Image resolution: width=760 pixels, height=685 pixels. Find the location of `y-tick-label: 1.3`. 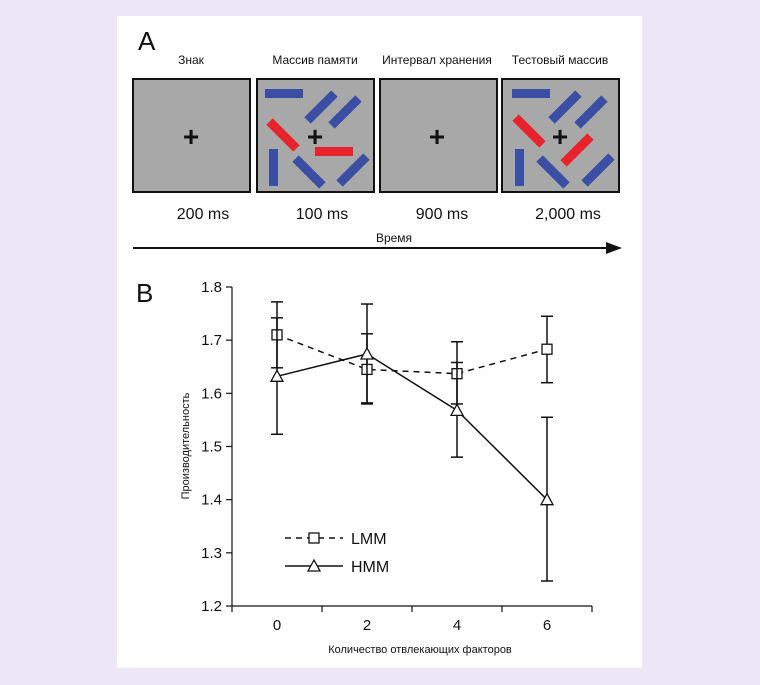

y-tick-label: 1.3 is located at coordinates (211, 553).